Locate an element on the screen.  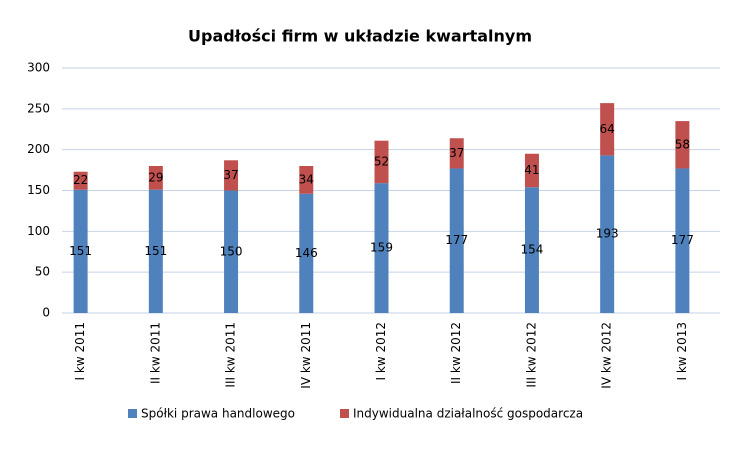
legend-label: Spółki prawa handlowego is located at coordinates (218, 414).